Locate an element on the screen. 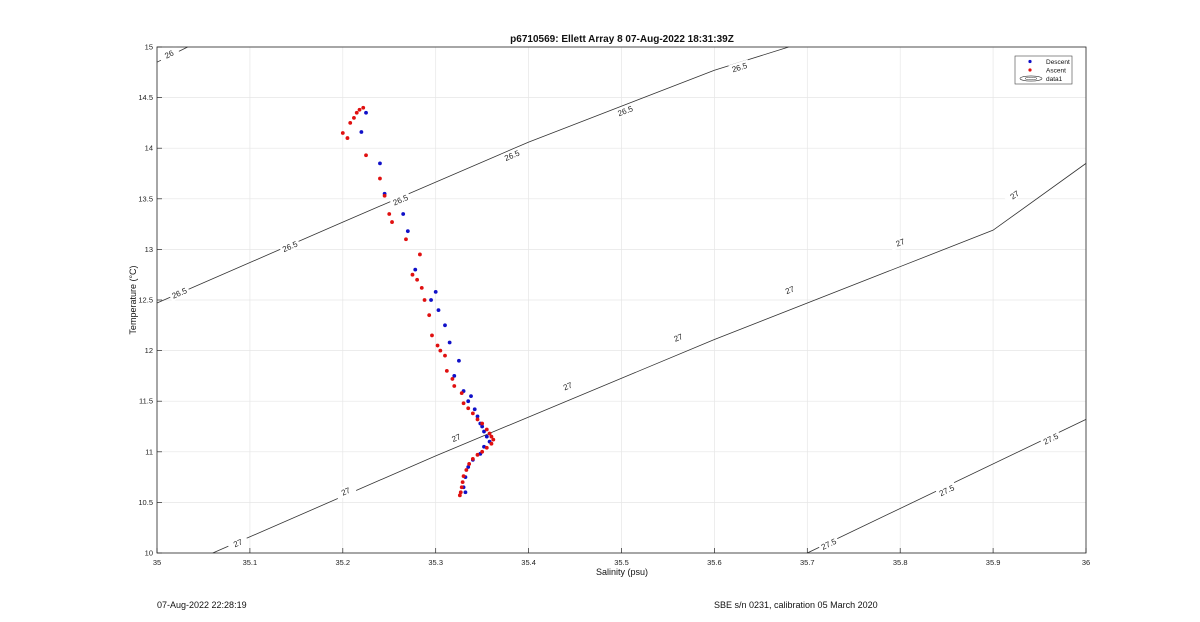  x-tick-label: 35.3 is located at coordinates (435, 562).